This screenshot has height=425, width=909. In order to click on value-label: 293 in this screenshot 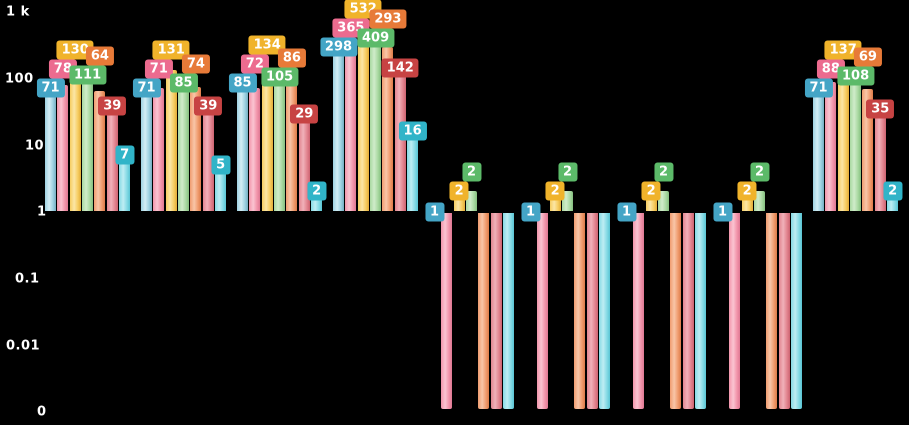, I will do `click(388, 19)`.